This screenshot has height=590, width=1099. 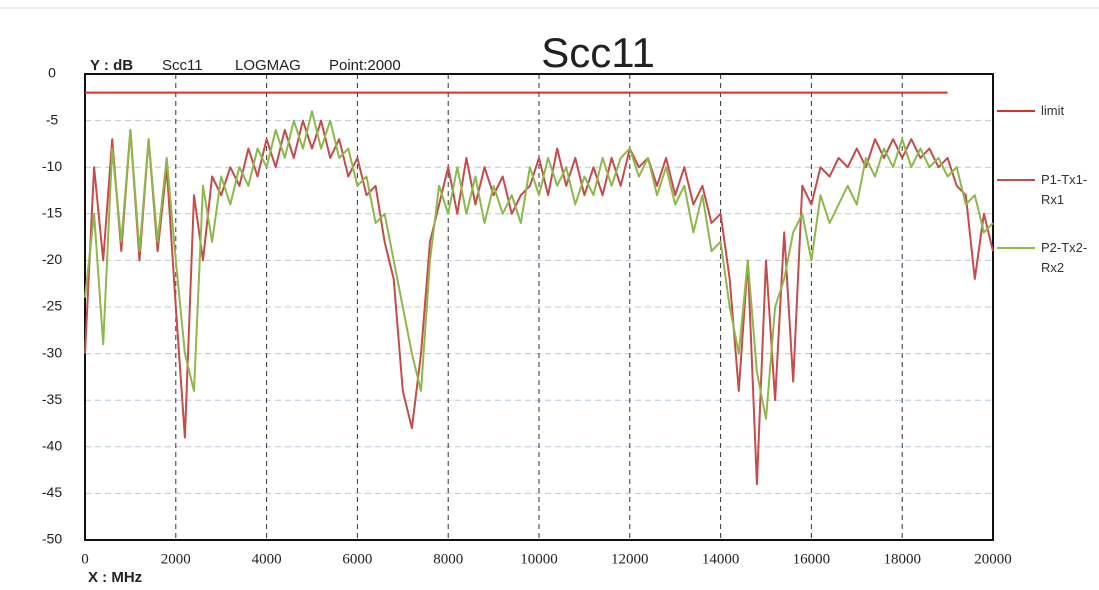 What do you see at coordinates (52, 492) in the screenshot?
I see `y-tick-label: -45` at bounding box center [52, 492].